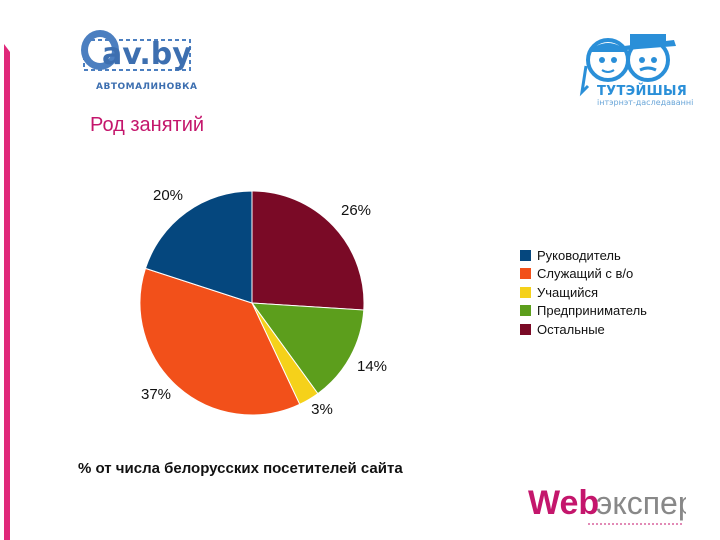  What do you see at coordinates (147, 54) in the screenshot?
I see `avby-logo-text: av.by` at bounding box center [147, 54].